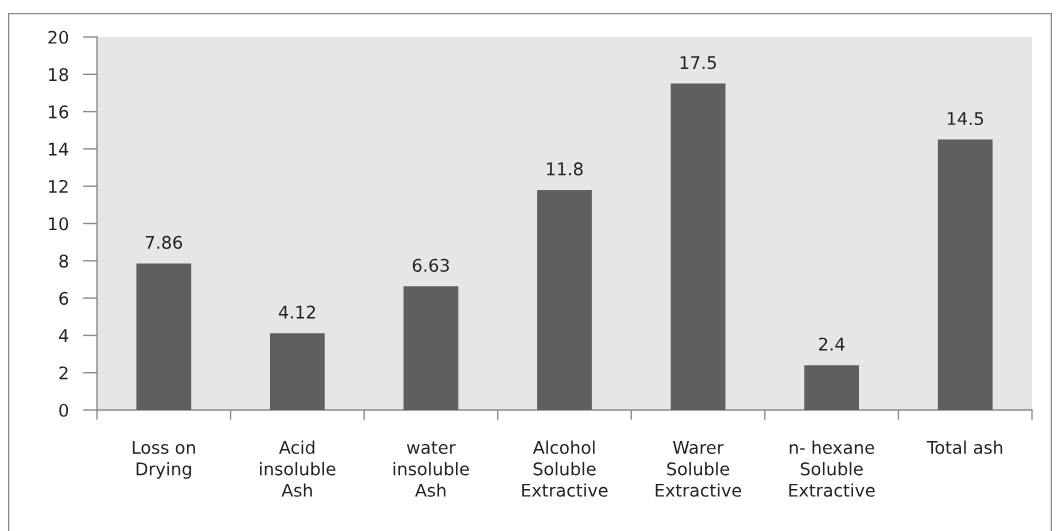 This screenshot has width=1058, height=531. What do you see at coordinates (298, 468) in the screenshot?
I see `x-tick-label: Acid insoluble Ash` at bounding box center [298, 468].